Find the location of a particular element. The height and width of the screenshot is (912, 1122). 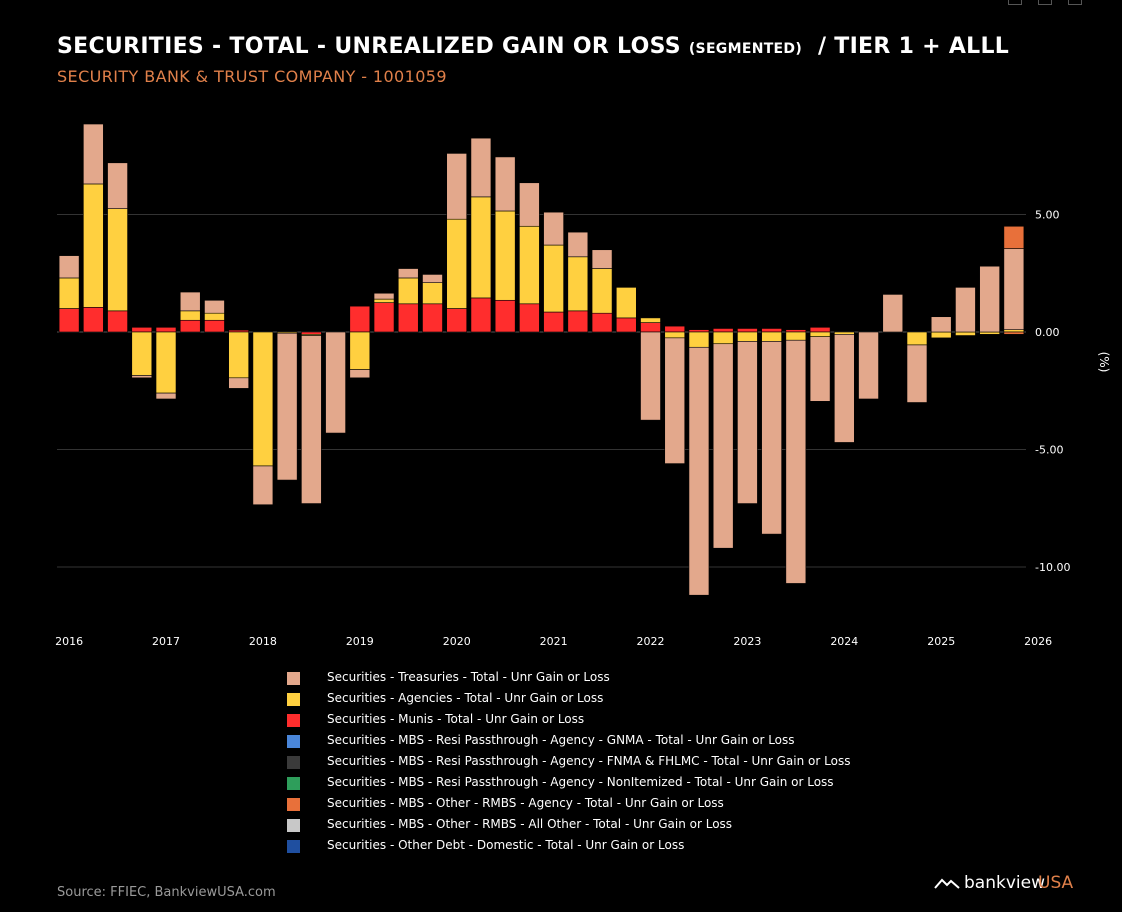

fullscreen-icon is located at coordinates (1075, 2).